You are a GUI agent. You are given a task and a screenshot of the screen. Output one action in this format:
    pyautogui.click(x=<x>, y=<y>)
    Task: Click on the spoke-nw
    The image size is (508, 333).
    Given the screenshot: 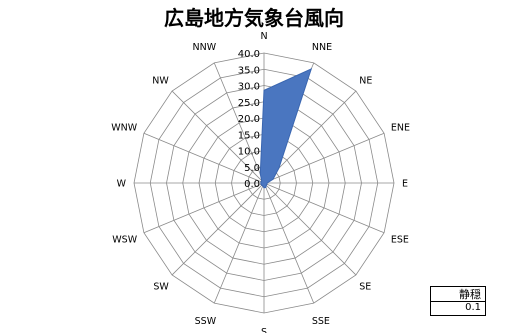 What is the action you would take?
    pyautogui.click(x=218, y=137)
    